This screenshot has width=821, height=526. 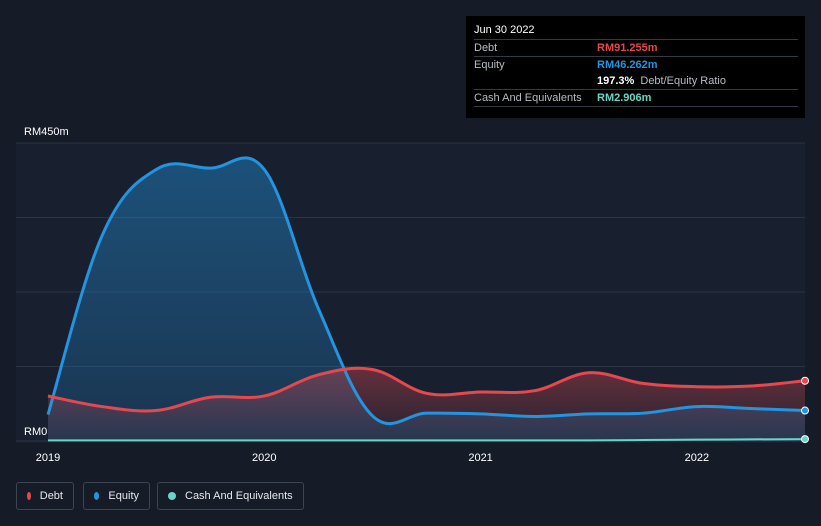 I want to click on equity-legend-dot-icon, so click(x=97, y=496).